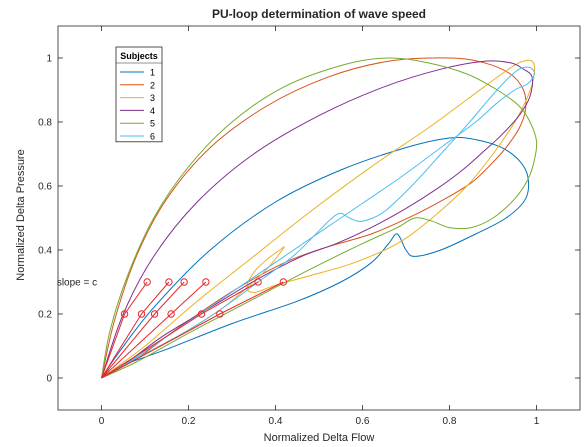  Describe the element at coordinates (45, 315) in the screenshot. I see `y-tick-label: 0.2` at that location.